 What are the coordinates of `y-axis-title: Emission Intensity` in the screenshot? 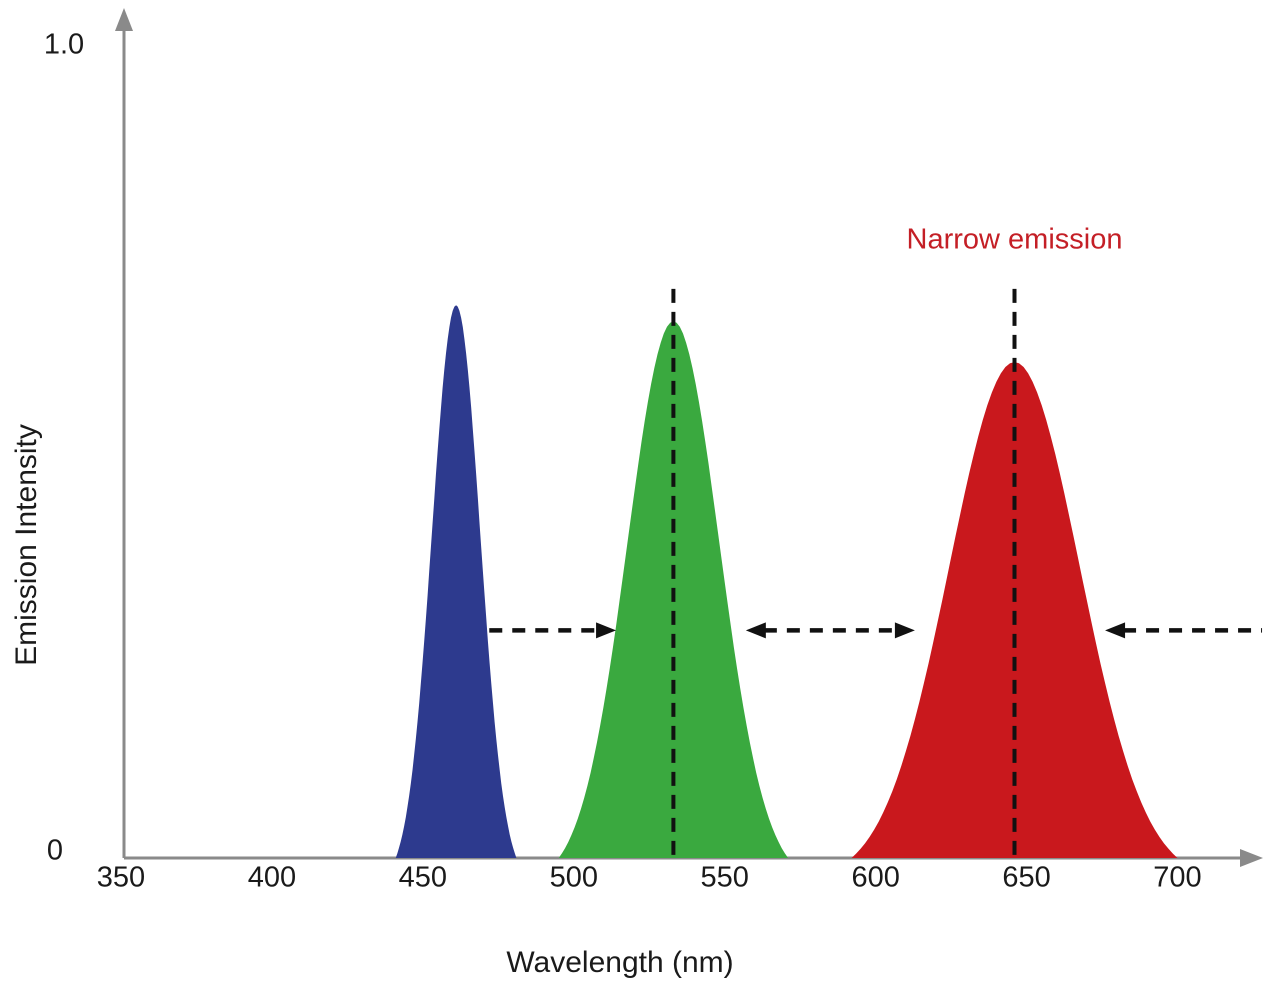 It's located at (26, 545).